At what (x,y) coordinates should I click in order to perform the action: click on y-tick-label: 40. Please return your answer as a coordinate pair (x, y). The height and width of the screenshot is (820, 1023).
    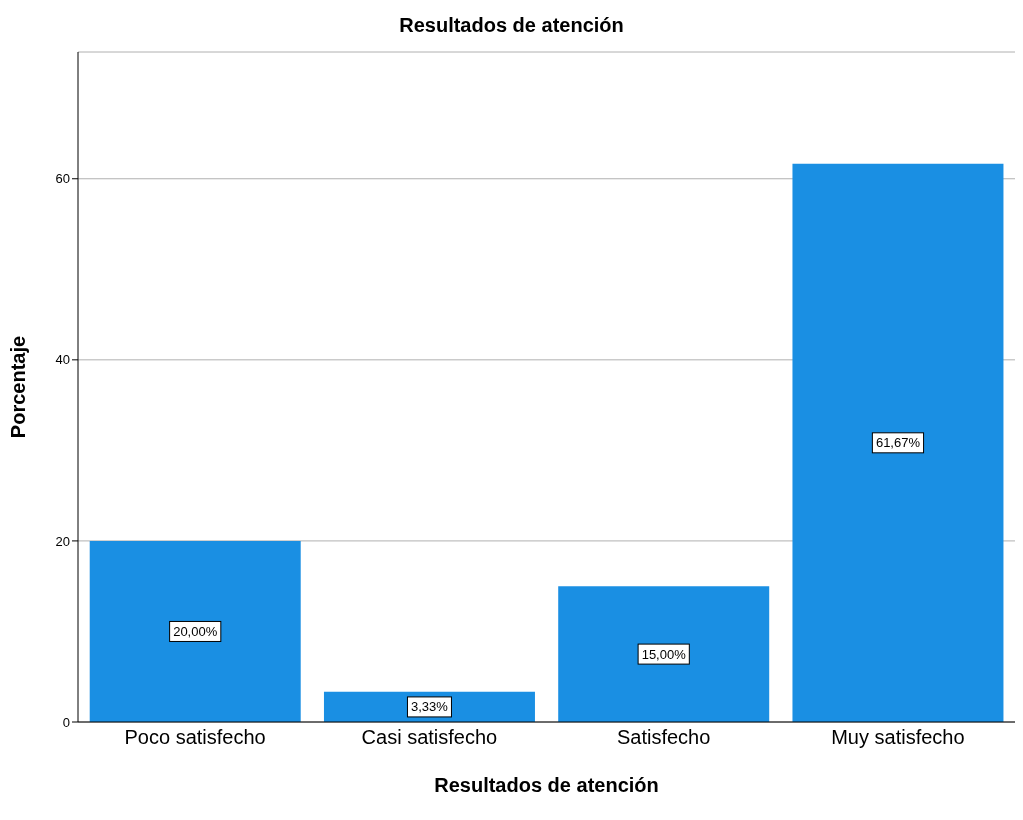
    Looking at the image, I should click on (62, 360).